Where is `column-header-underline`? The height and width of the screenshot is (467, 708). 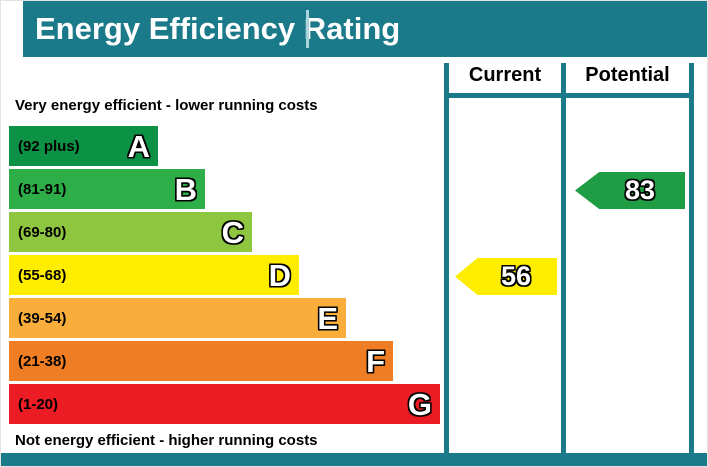
column-header-underline is located at coordinates (569, 95).